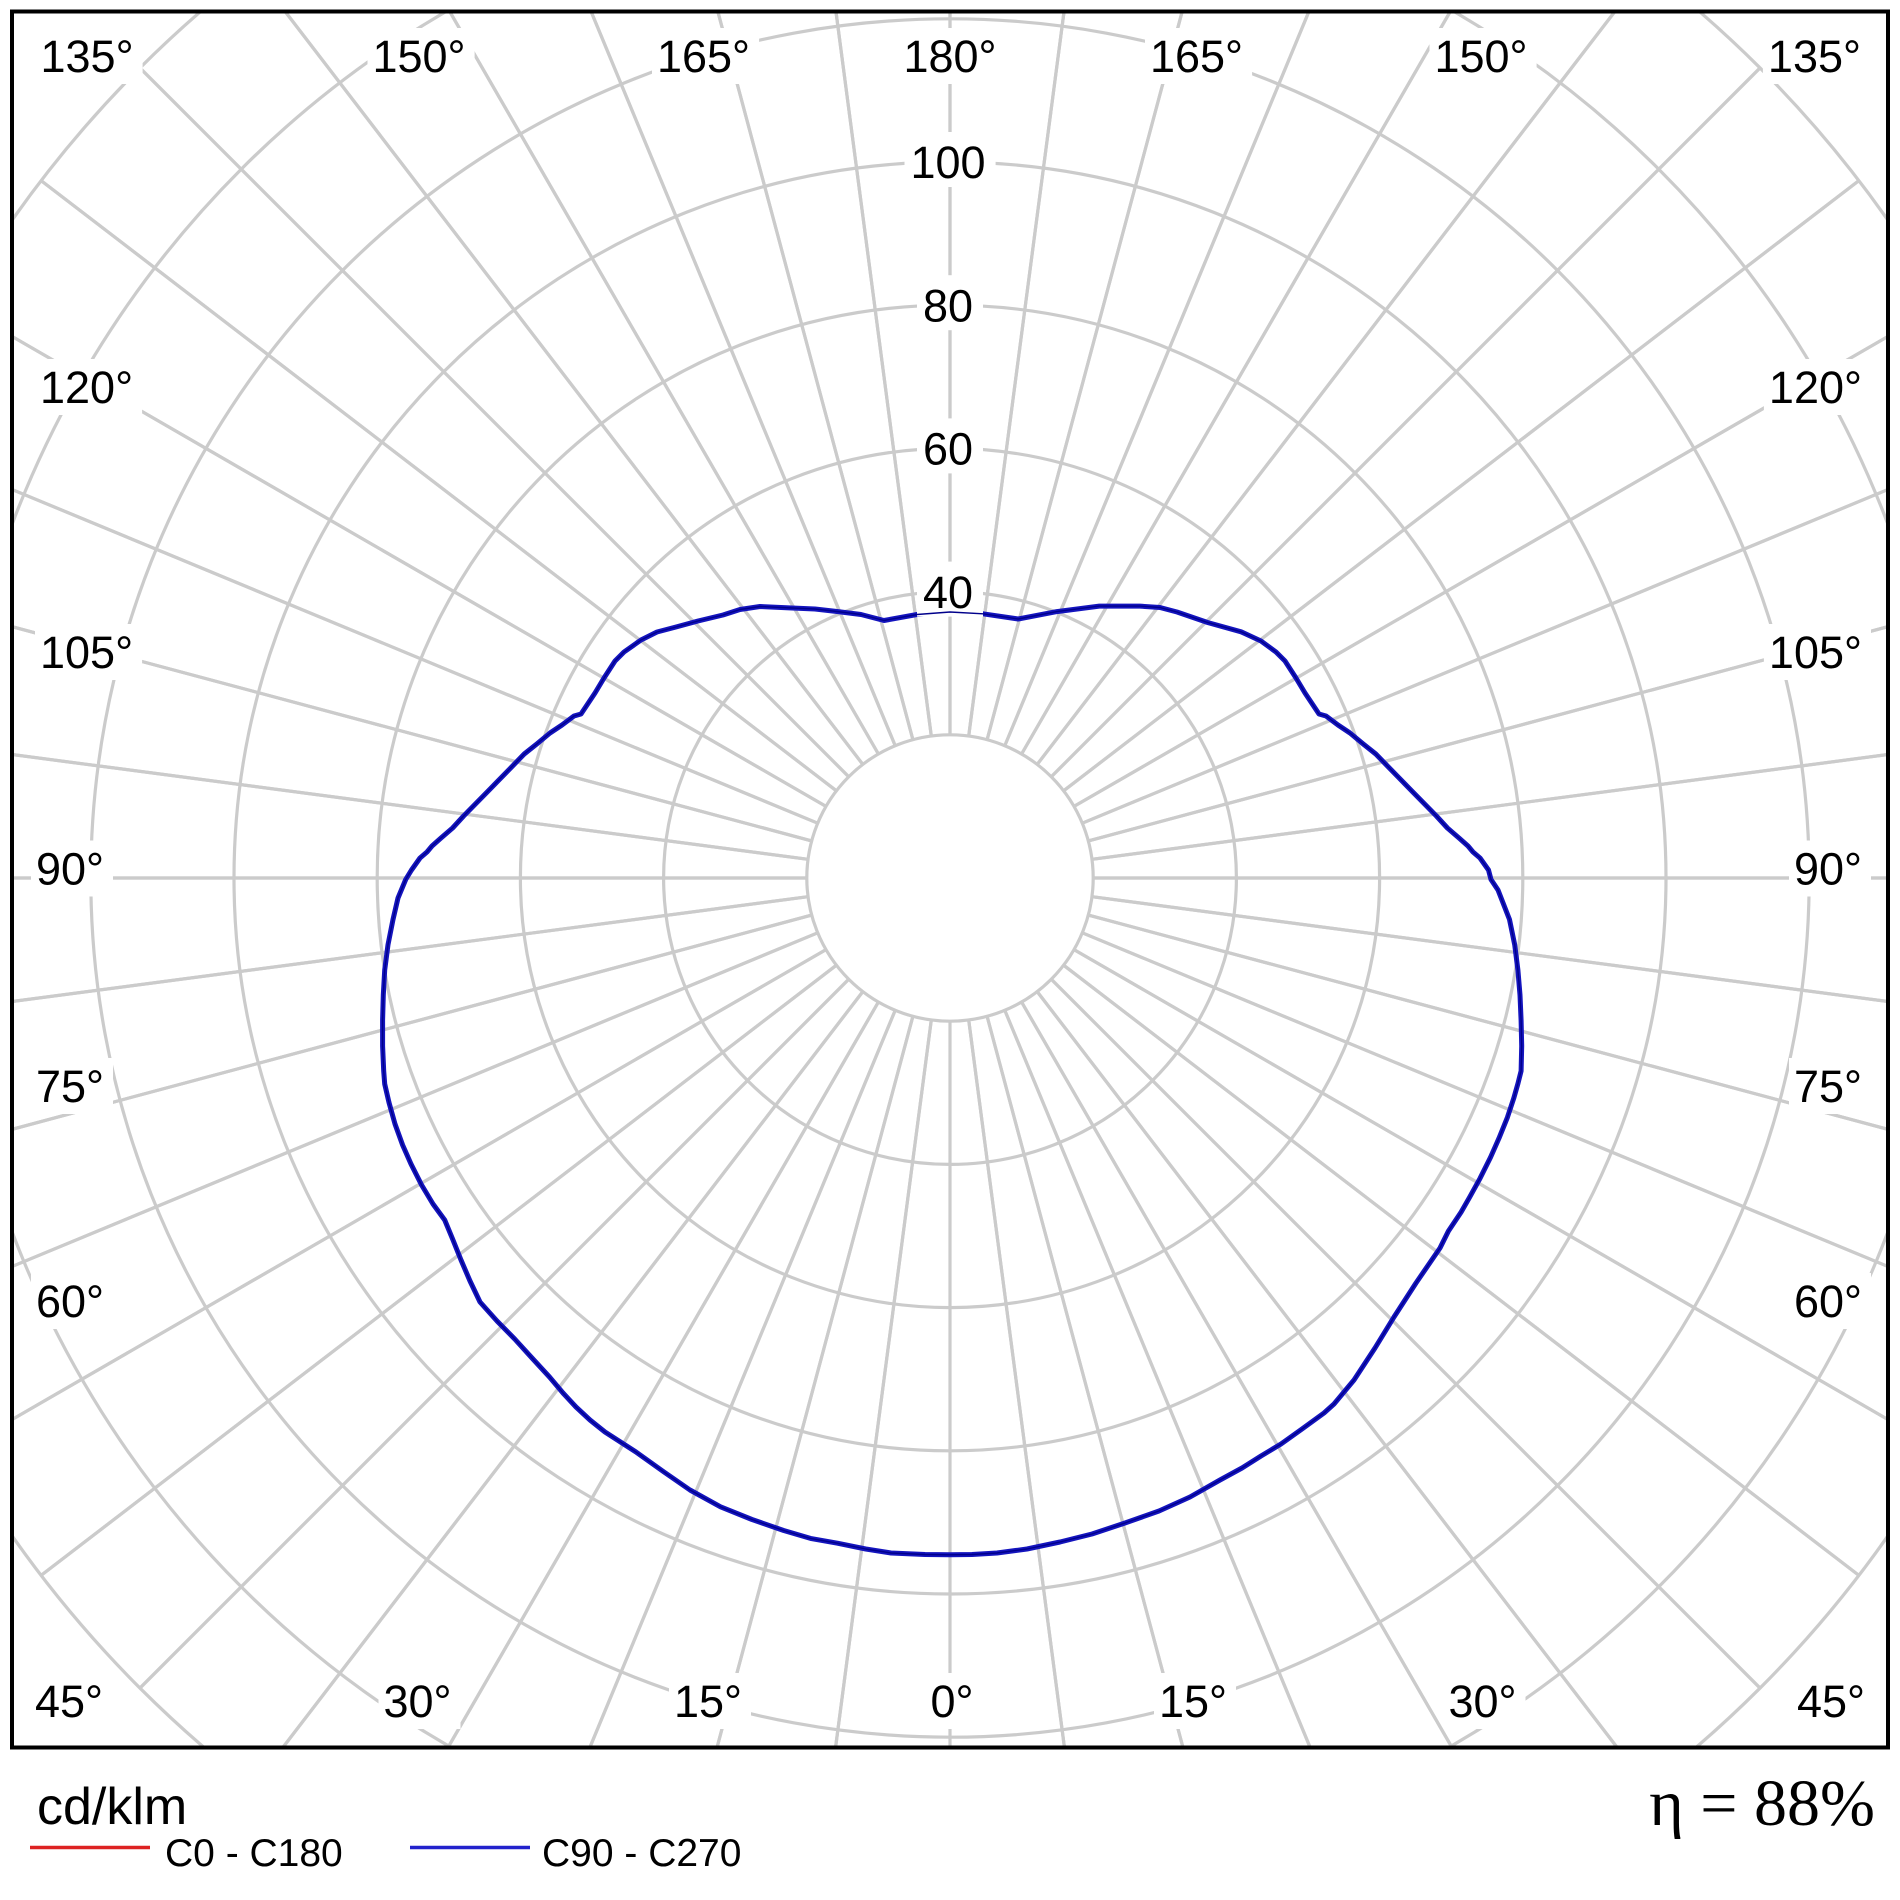 The image size is (1900, 1900). Describe the element at coordinates (1762, 1803) in the screenshot. I see `svg-text: η = 88%` at that location.